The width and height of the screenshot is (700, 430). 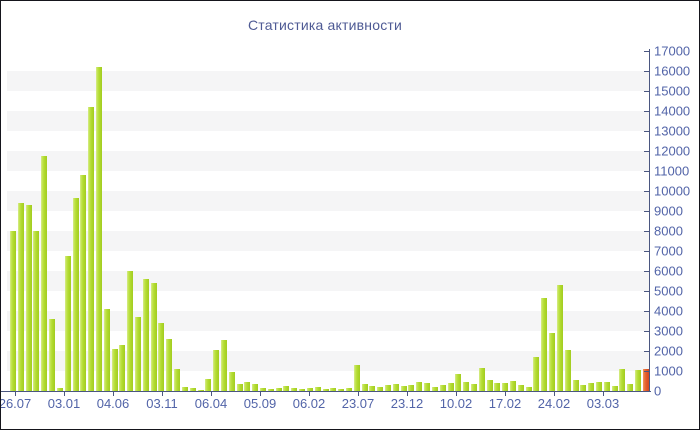 What do you see at coordinates (358, 403) in the screenshot?
I see `x-axis-label: 23.07` at bounding box center [358, 403].